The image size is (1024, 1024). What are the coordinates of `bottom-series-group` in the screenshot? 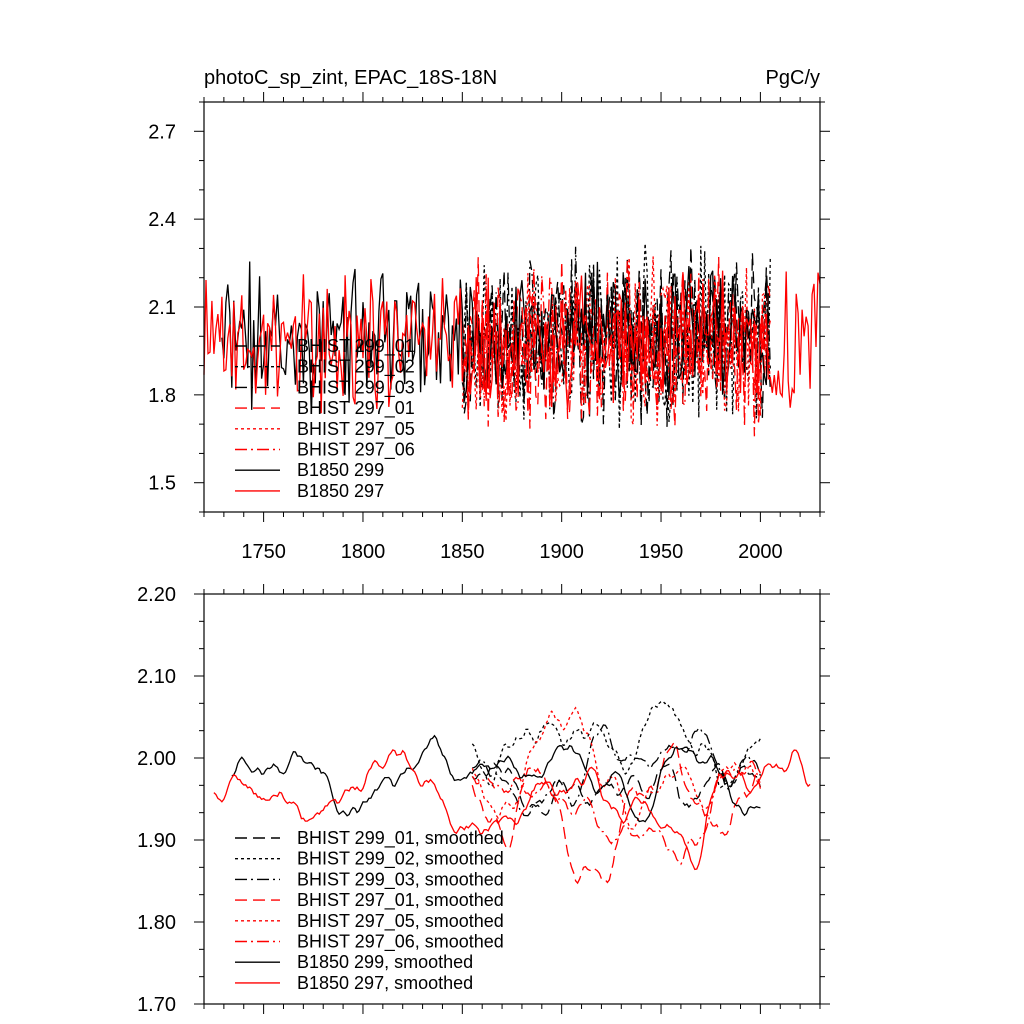 It's located at (512, 792).